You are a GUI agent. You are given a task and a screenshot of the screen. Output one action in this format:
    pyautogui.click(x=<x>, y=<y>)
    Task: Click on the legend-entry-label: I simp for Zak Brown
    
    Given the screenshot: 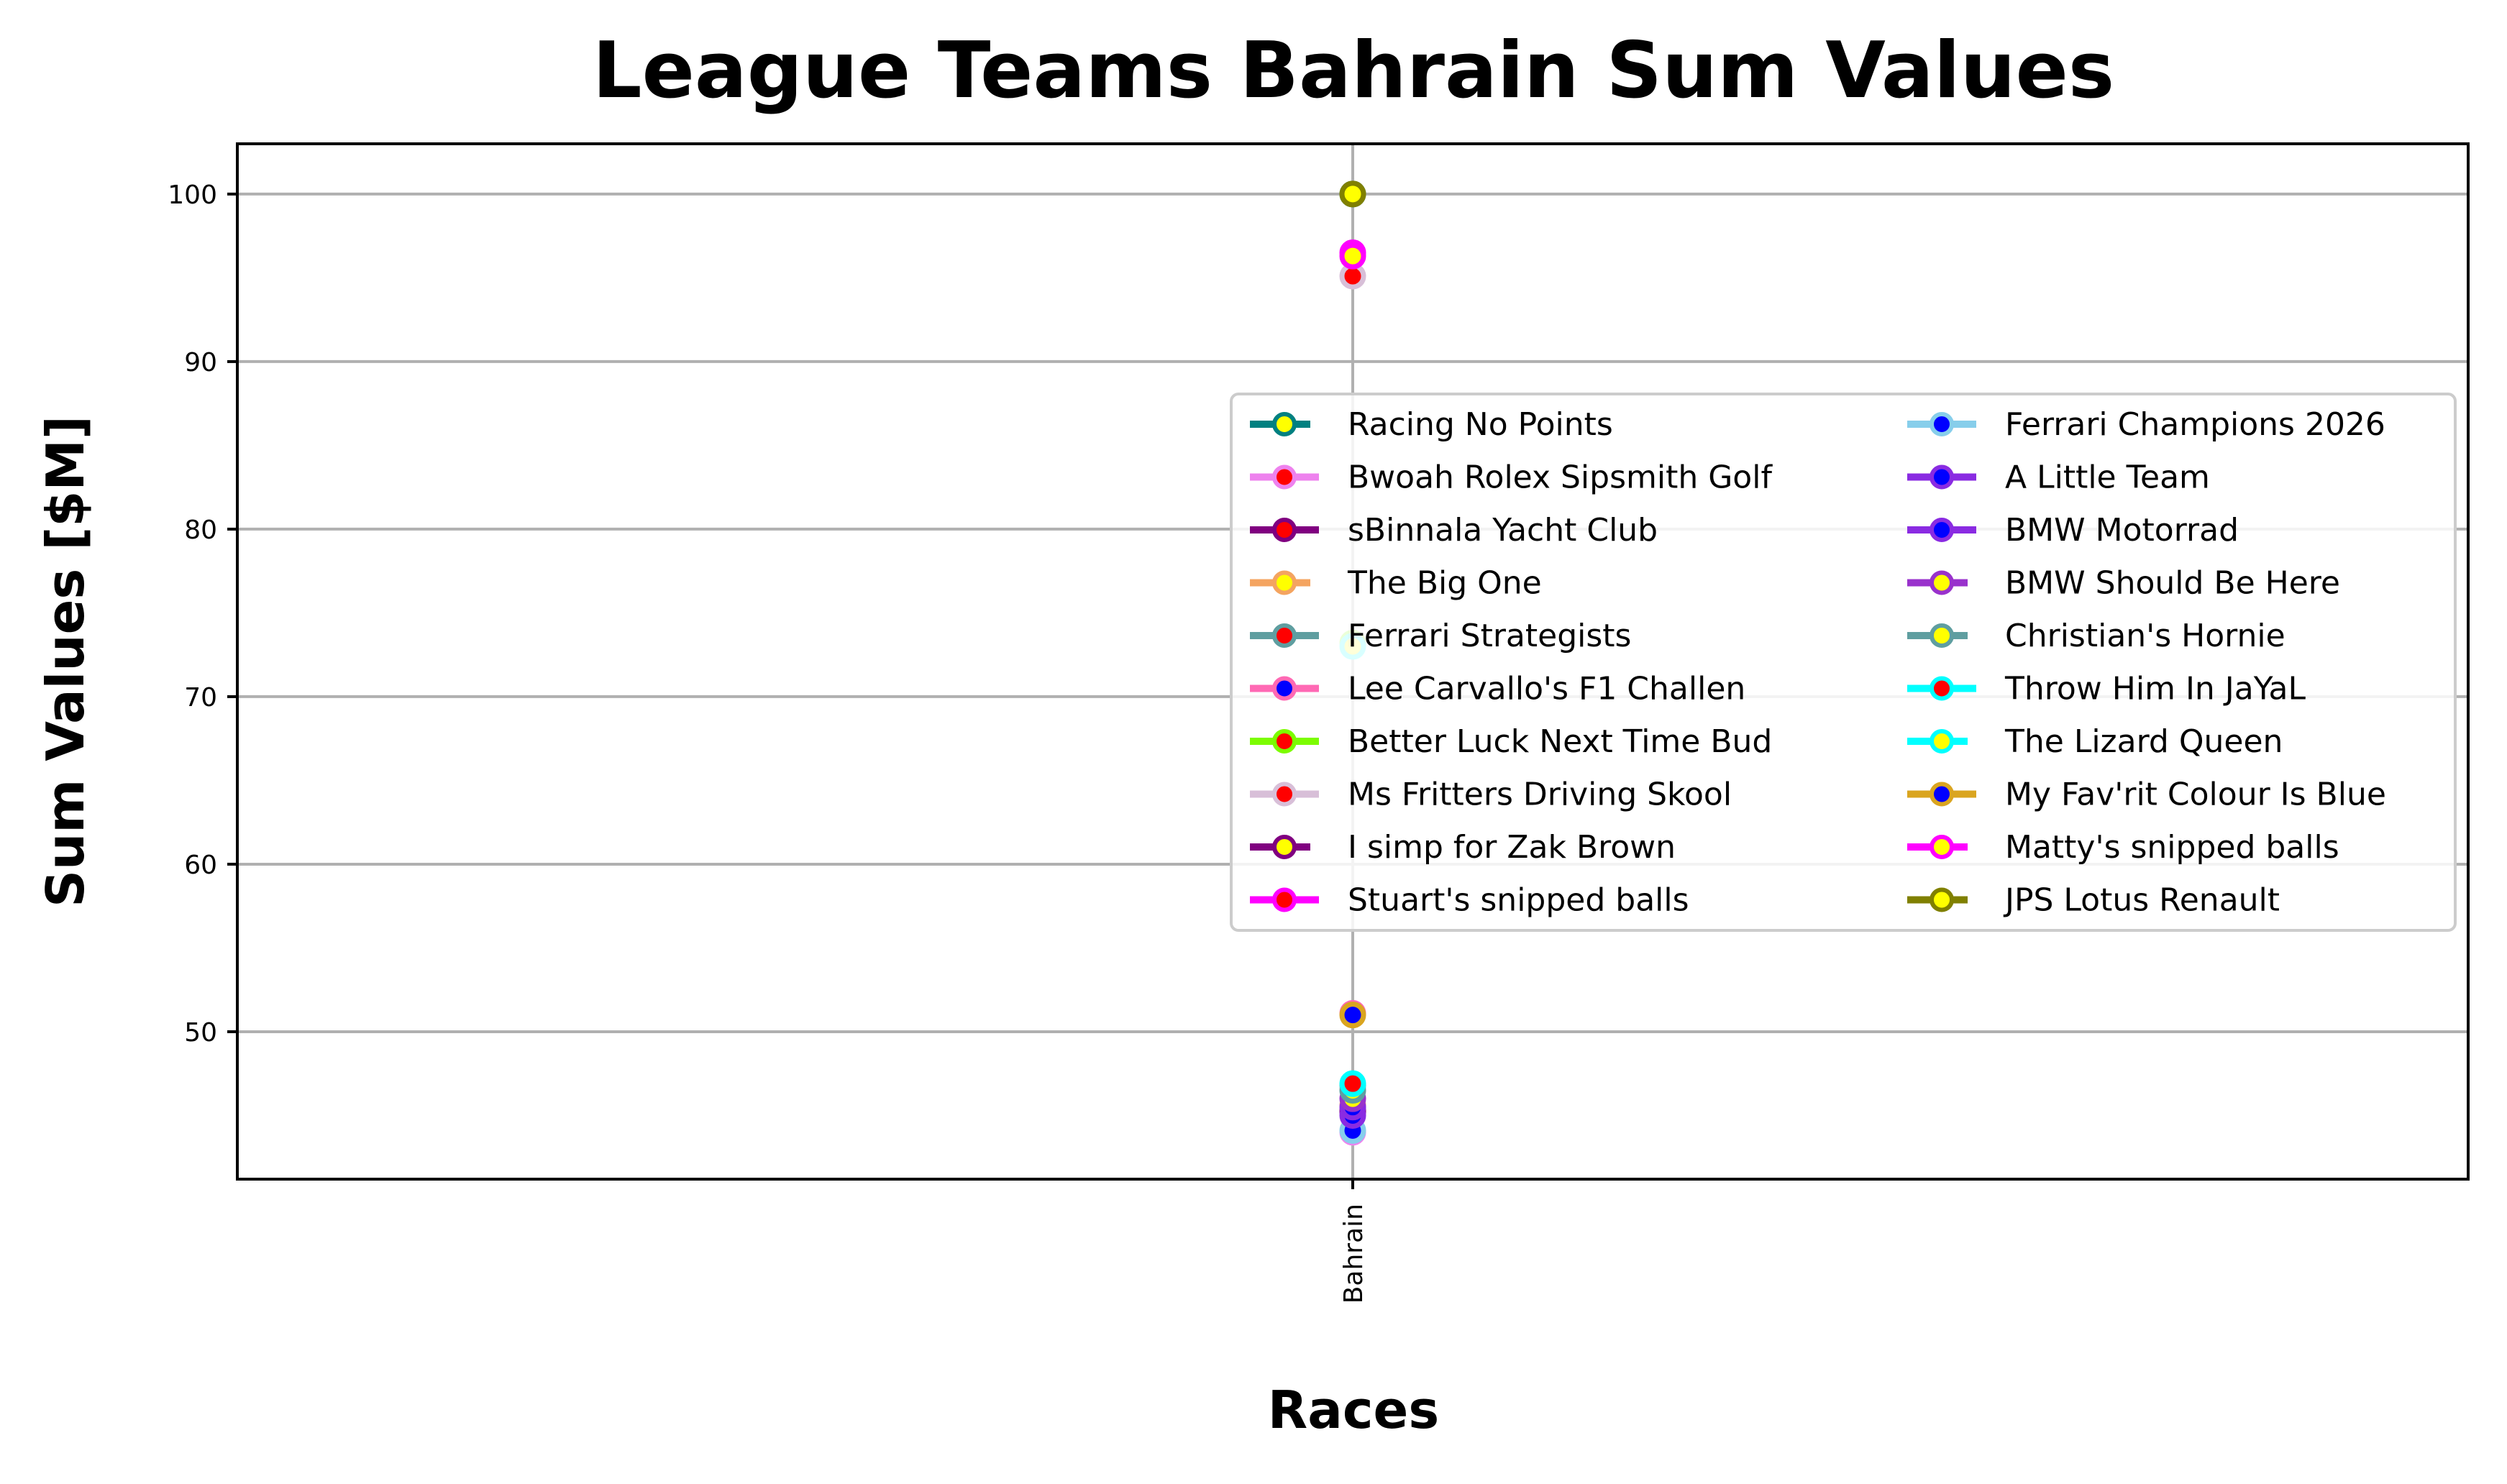 What is the action you would take?
    pyautogui.click(x=1512, y=847)
    